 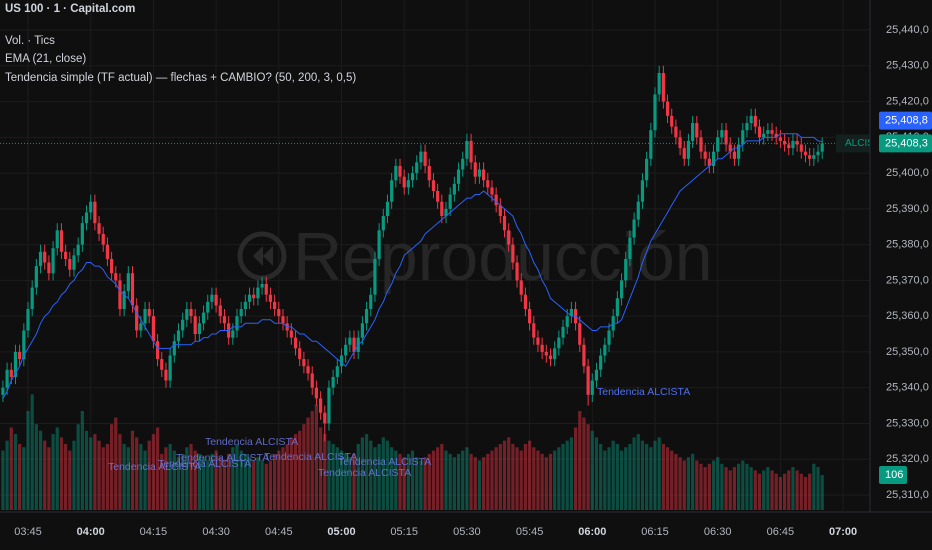 I want to click on x-tick-label: 06:45, so click(x=781, y=532).